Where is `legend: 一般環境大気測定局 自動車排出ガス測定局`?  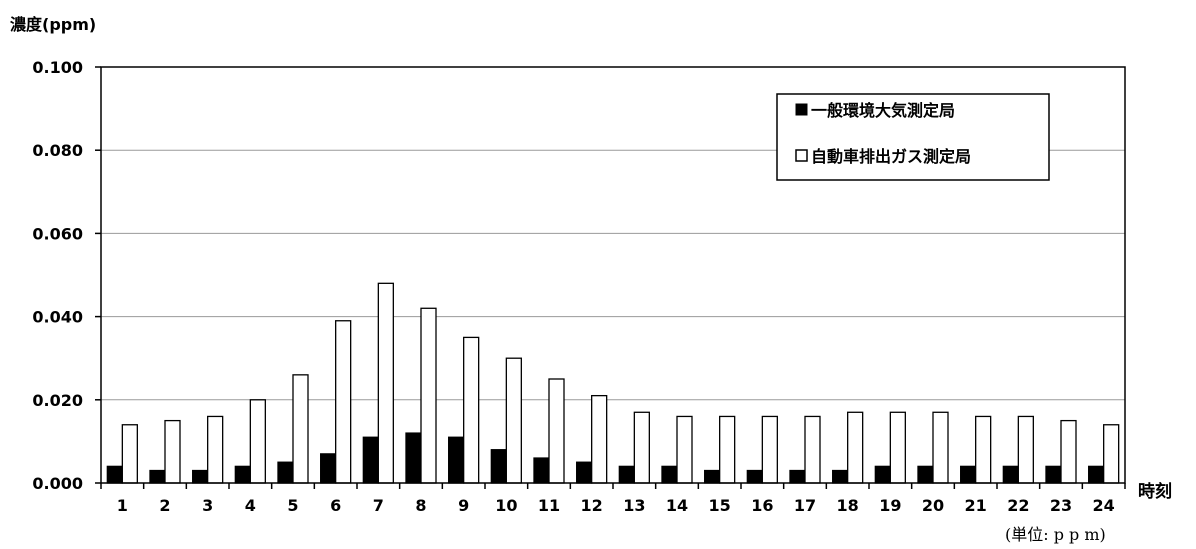
legend: 一般環境大気測定局 自動車排出ガス測定局 is located at coordinates (913, 137).